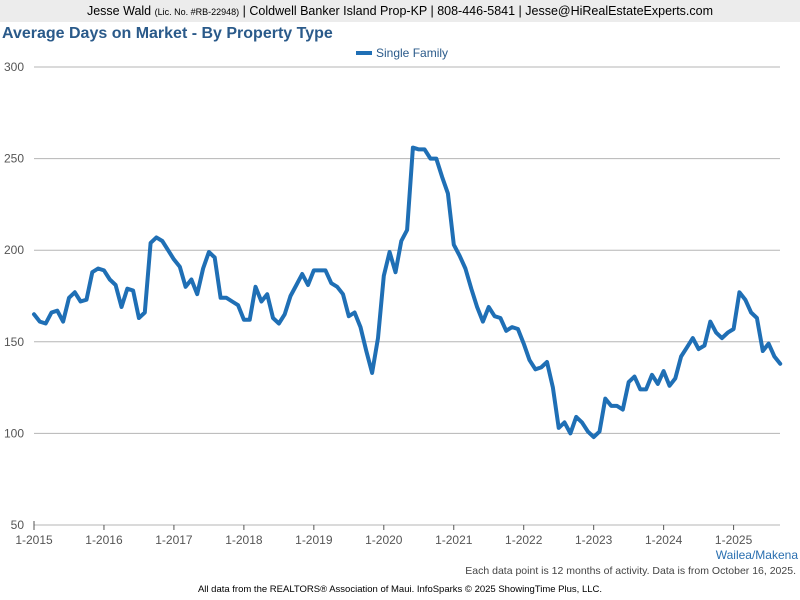 This screenshot has height=600, width=800. I want to click on y-tick-label: 300, so click(14, 67).